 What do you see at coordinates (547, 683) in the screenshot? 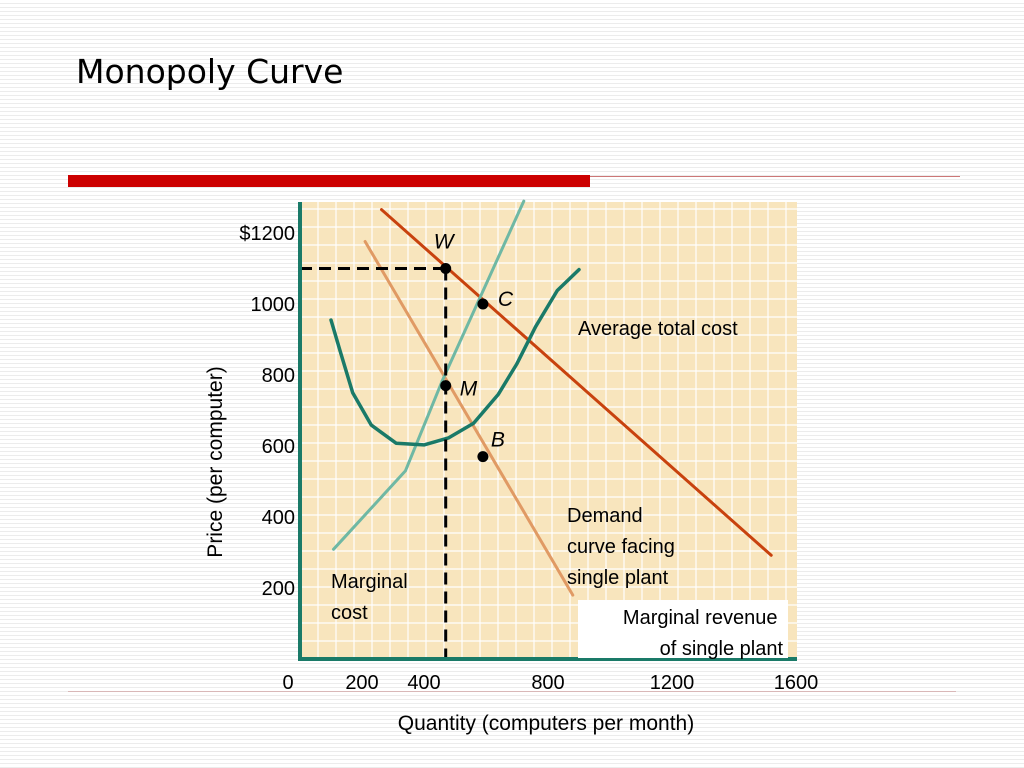
I see `x-tick-label: 800` at bounding box center [547, 683].